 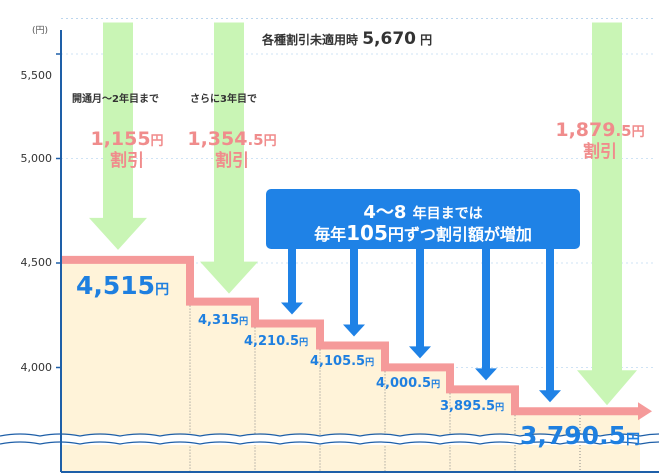 I want to click on banner-text: 円ずつ割引額が増加, so click(x=459, y=234).